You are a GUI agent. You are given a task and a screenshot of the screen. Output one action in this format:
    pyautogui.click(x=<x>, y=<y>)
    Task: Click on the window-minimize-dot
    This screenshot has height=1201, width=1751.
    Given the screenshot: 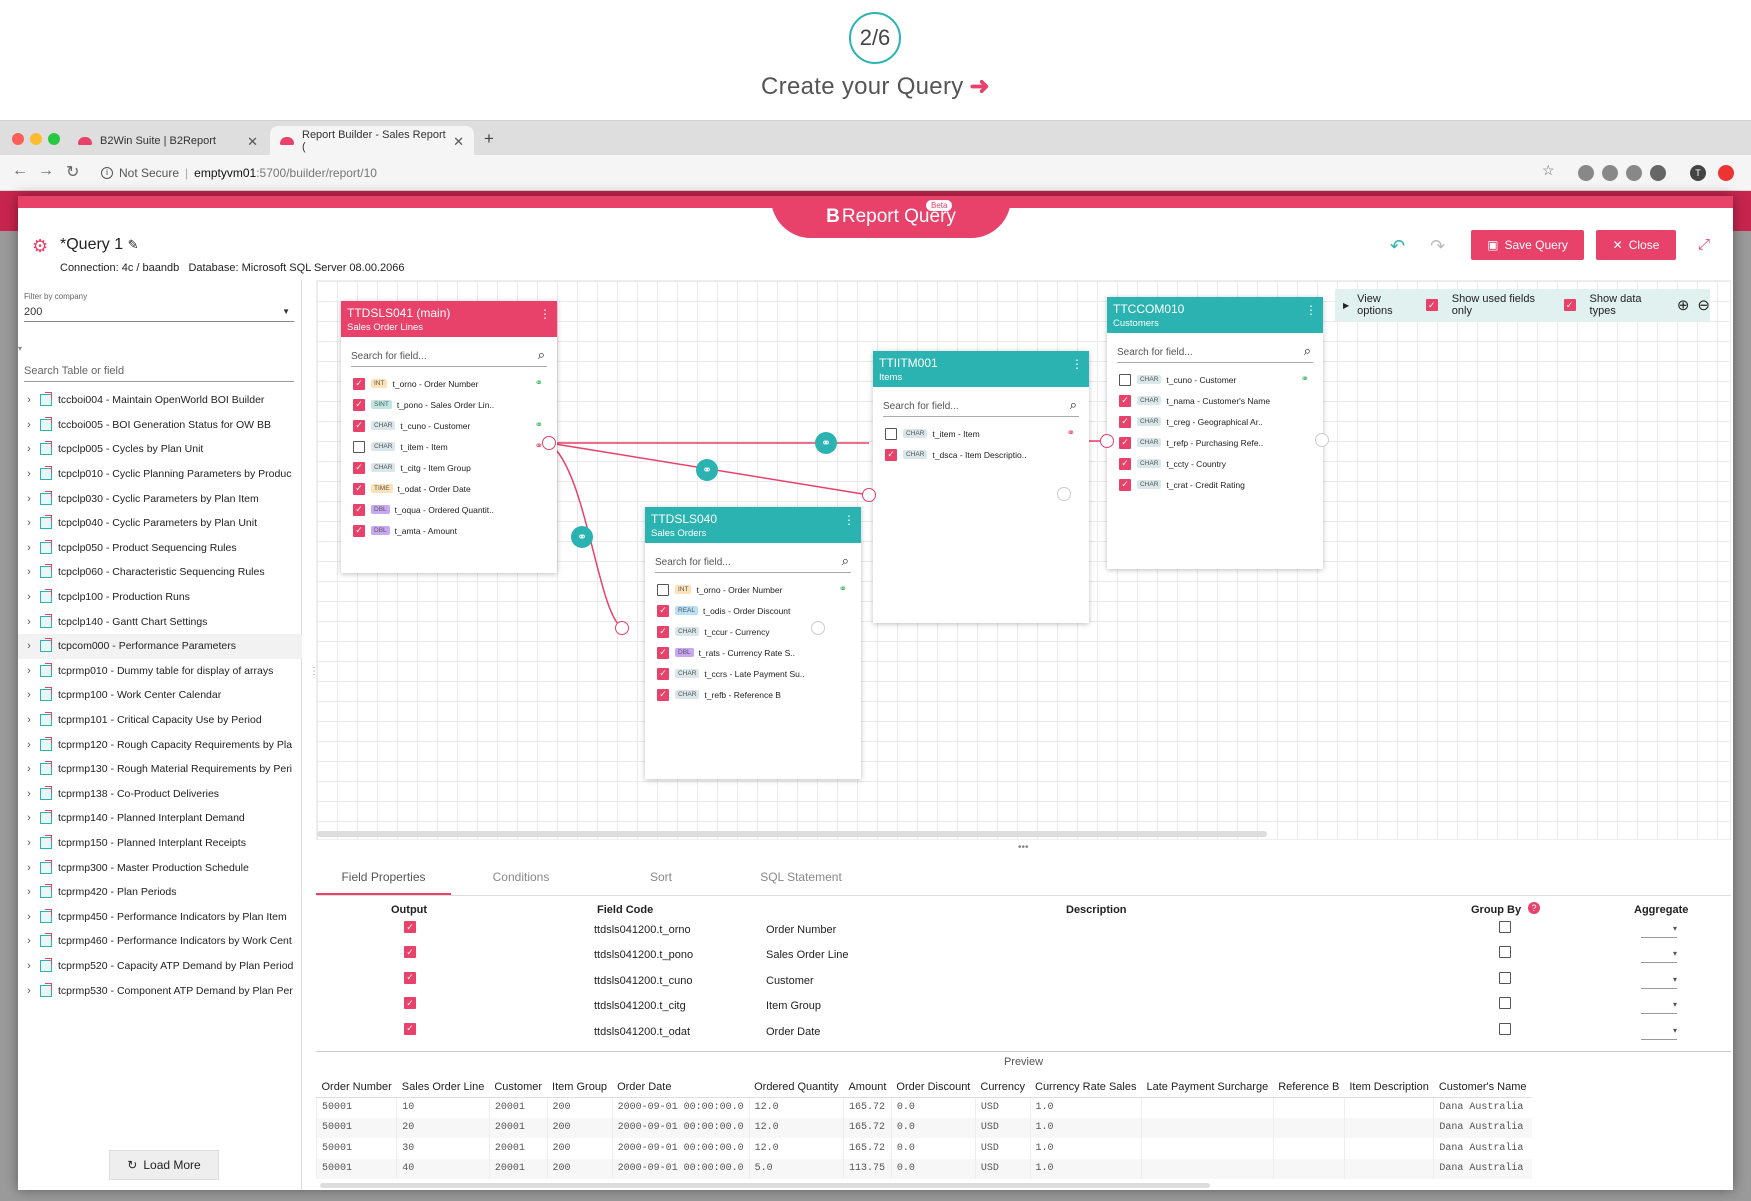 What is the action you would take?
    pyautogui.click(x=36, y=139)
    